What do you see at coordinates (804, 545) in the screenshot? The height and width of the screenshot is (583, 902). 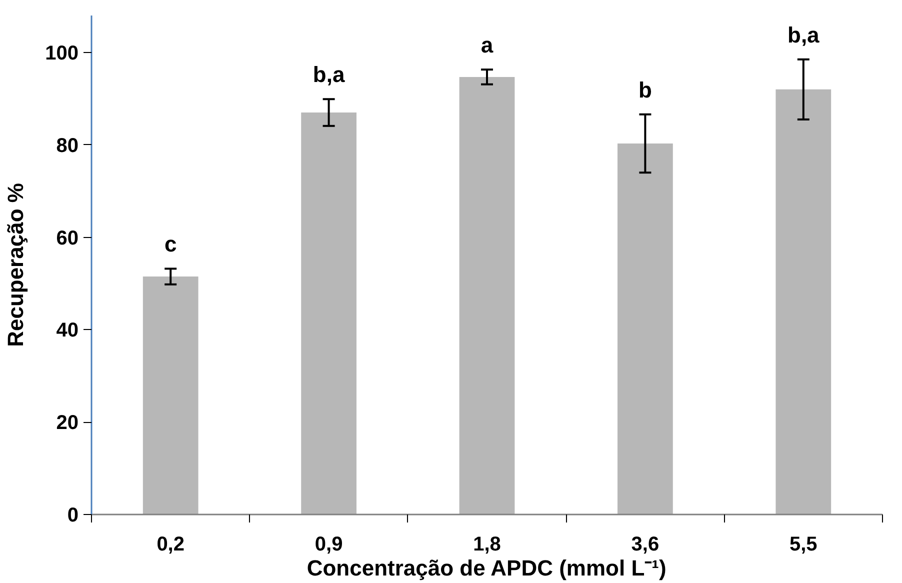 I see `x-tick-label: 5,5` at bounding box center [804, 545].